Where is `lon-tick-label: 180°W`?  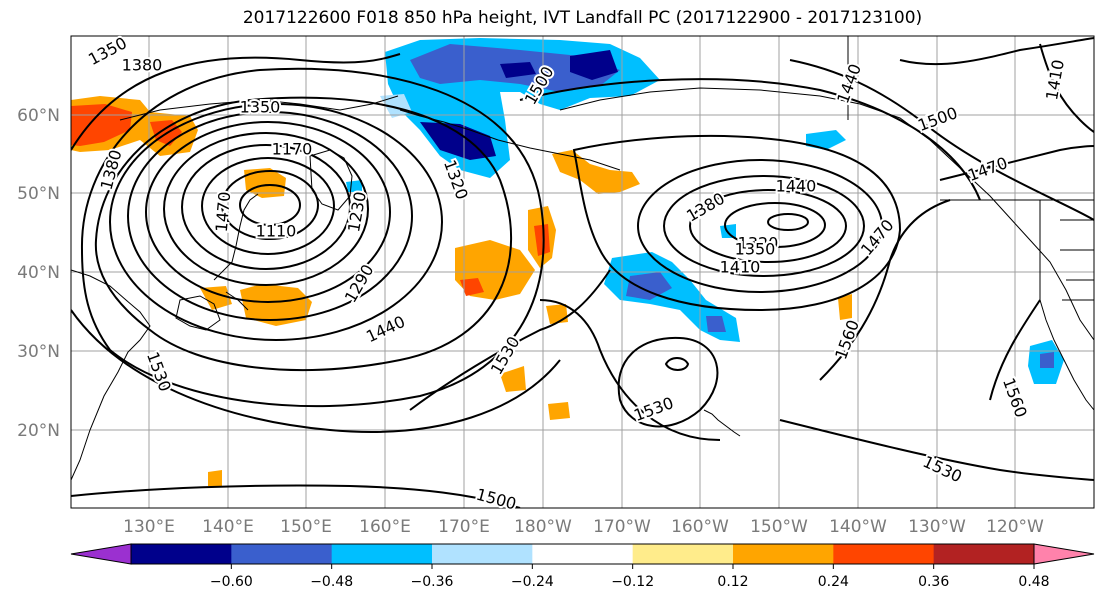 lon-tick-label: 180°W is located at coordinates (543, 527).